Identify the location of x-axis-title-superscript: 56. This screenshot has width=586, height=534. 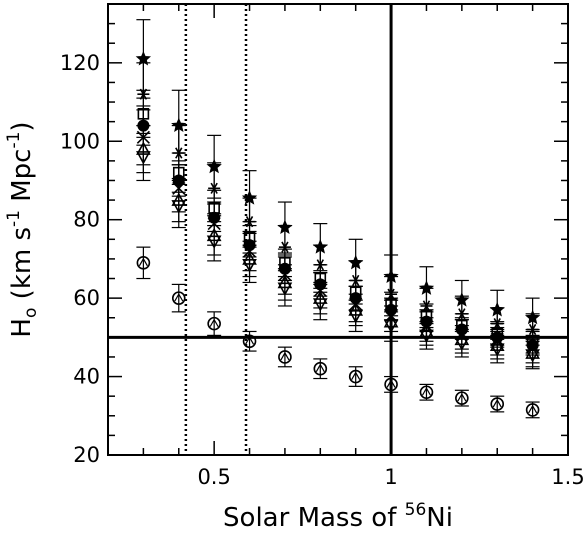
(416, 510).